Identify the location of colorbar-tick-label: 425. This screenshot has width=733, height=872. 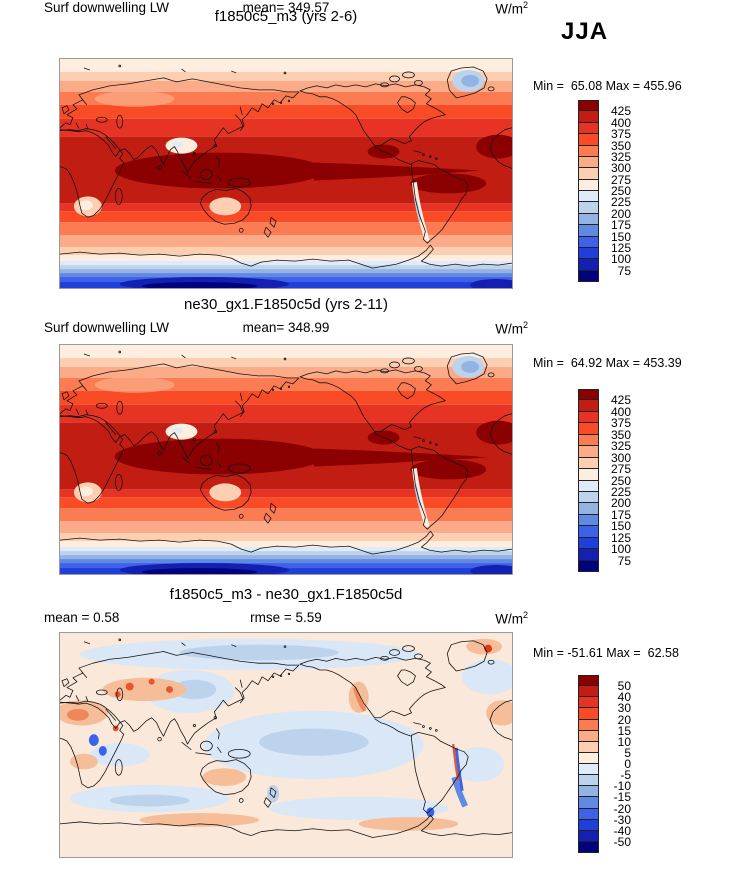
(620, 111).